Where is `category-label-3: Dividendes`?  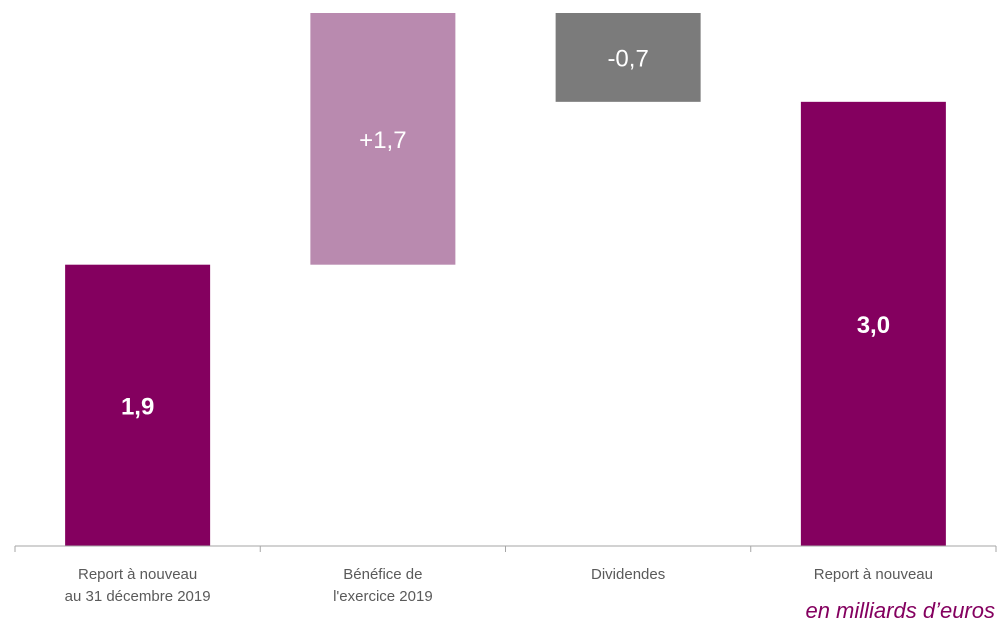 category-label-3: Dividendes is located at coordinates (628, 574).